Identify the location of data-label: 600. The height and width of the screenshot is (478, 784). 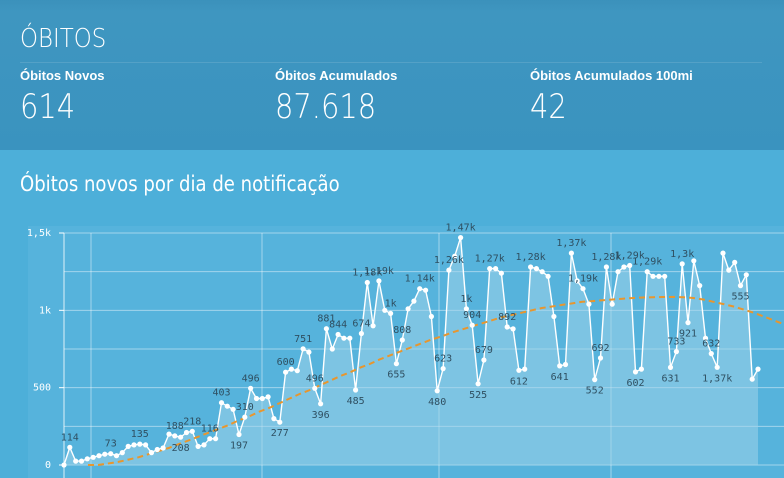
(286, 362).